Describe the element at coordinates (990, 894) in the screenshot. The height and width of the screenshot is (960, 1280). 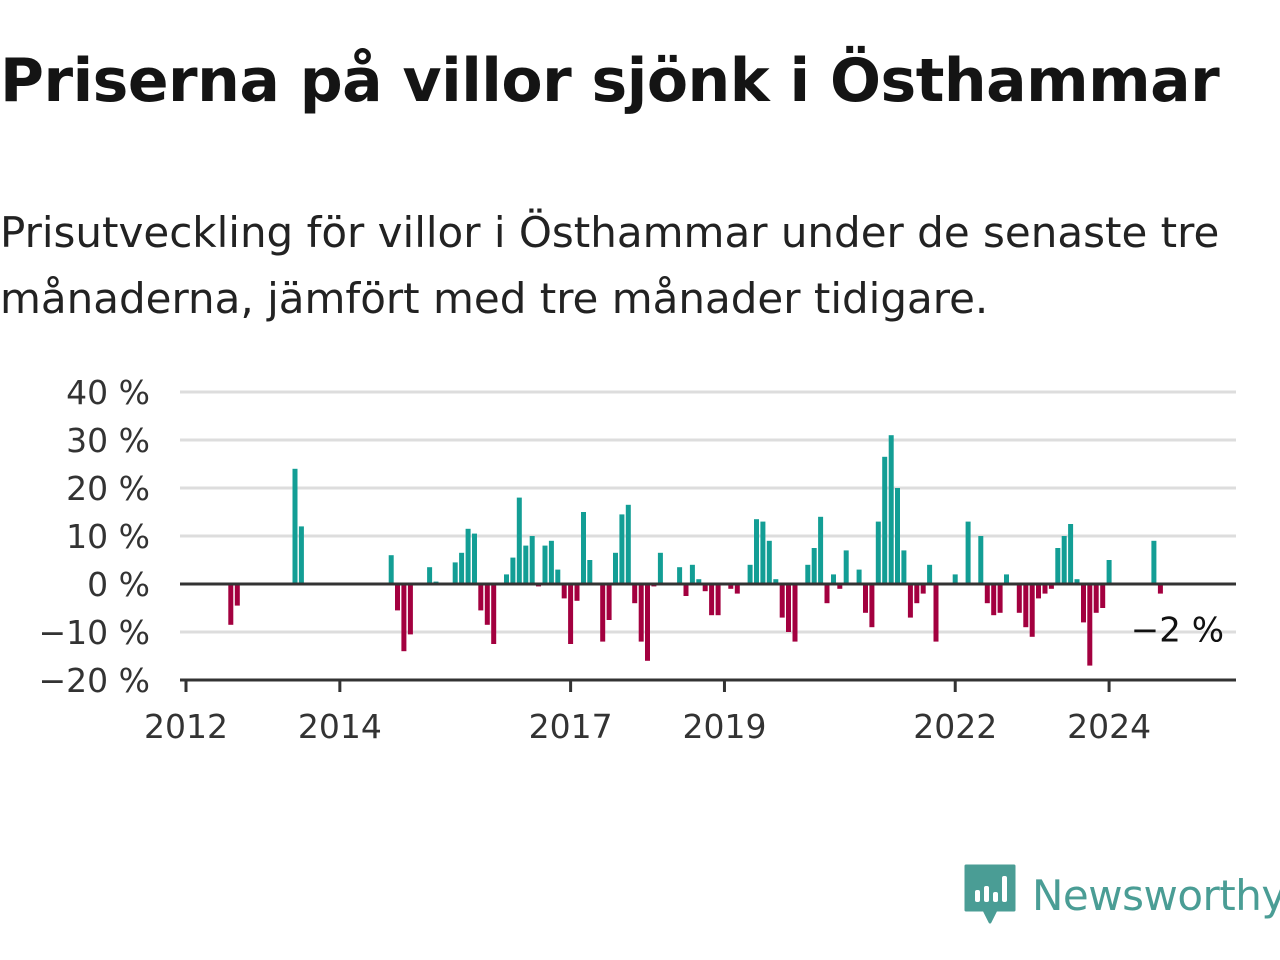
I see `newsworthy-logo-icon` at that location.